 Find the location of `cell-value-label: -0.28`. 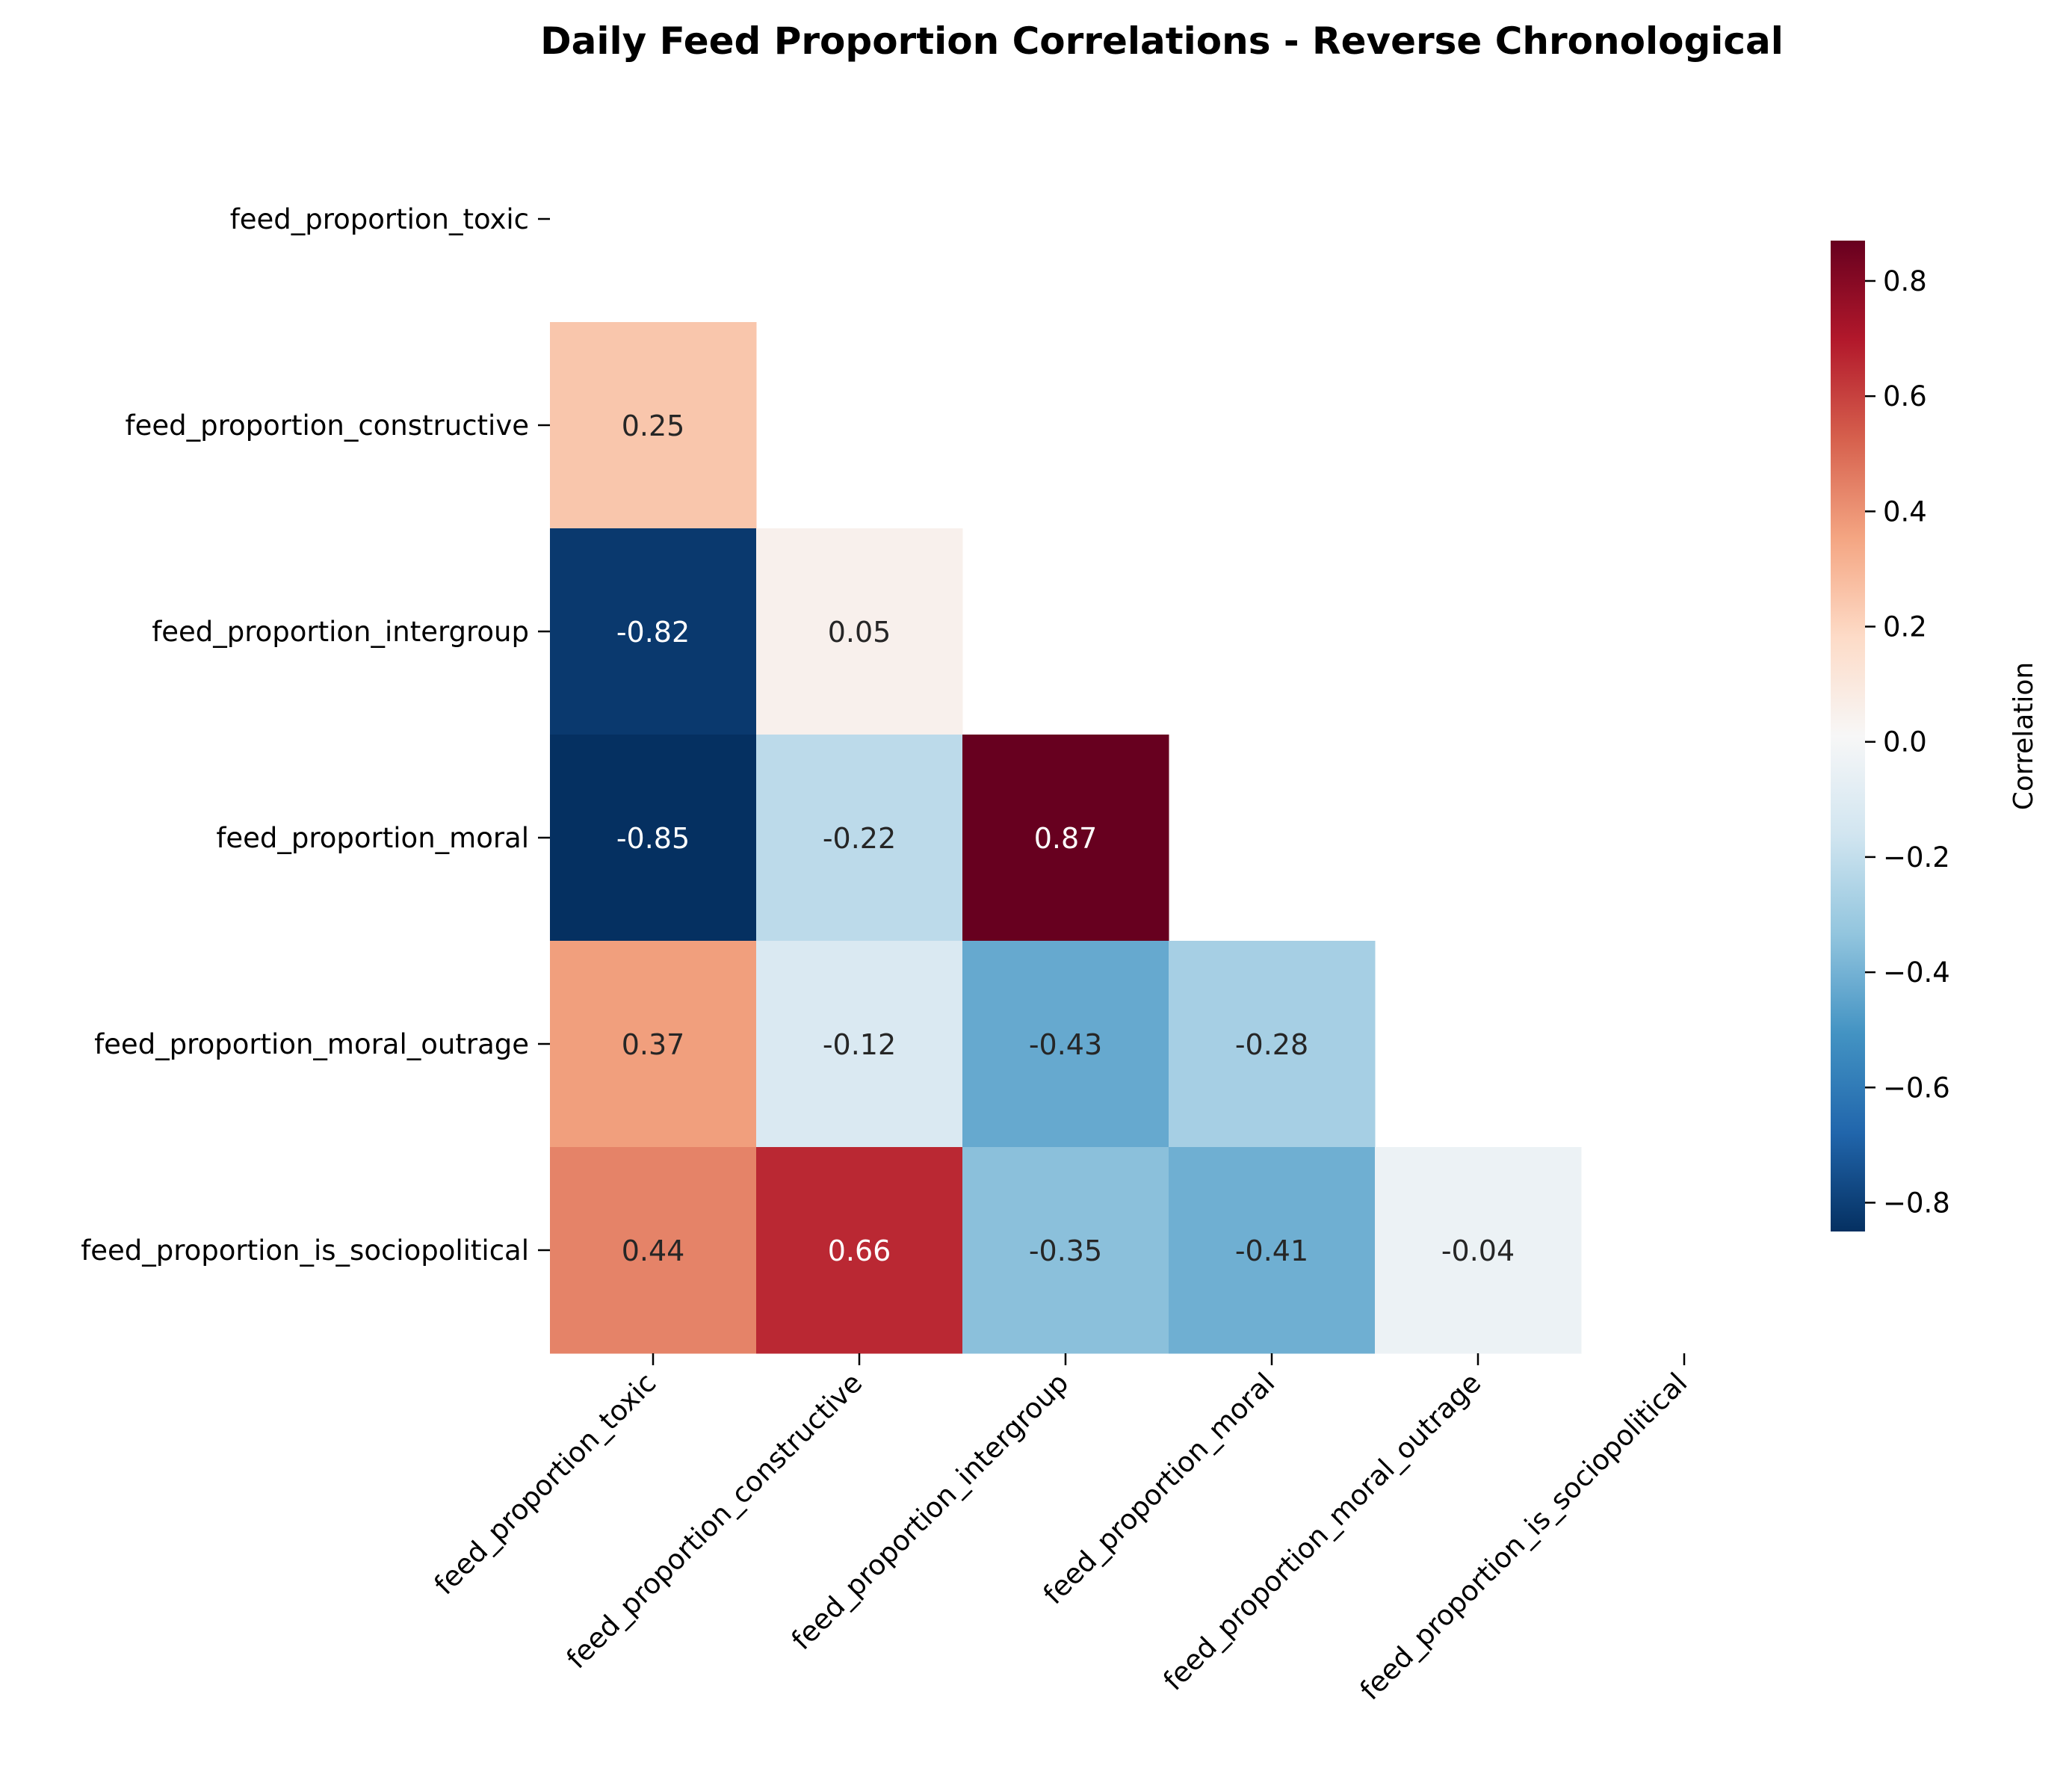

cell-value-label: -0.28 is located at coordinates (1271, 1044).